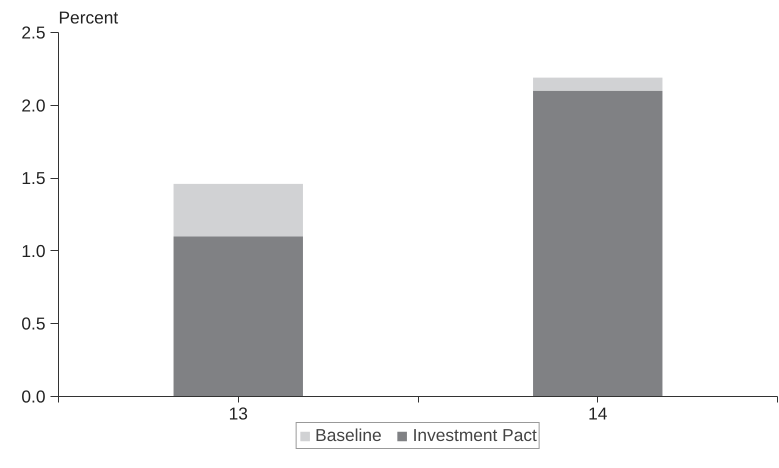 The width and height of the screenshot is (779, 468). I want to click on y-tick-label: 1.5, so click(33, 178).